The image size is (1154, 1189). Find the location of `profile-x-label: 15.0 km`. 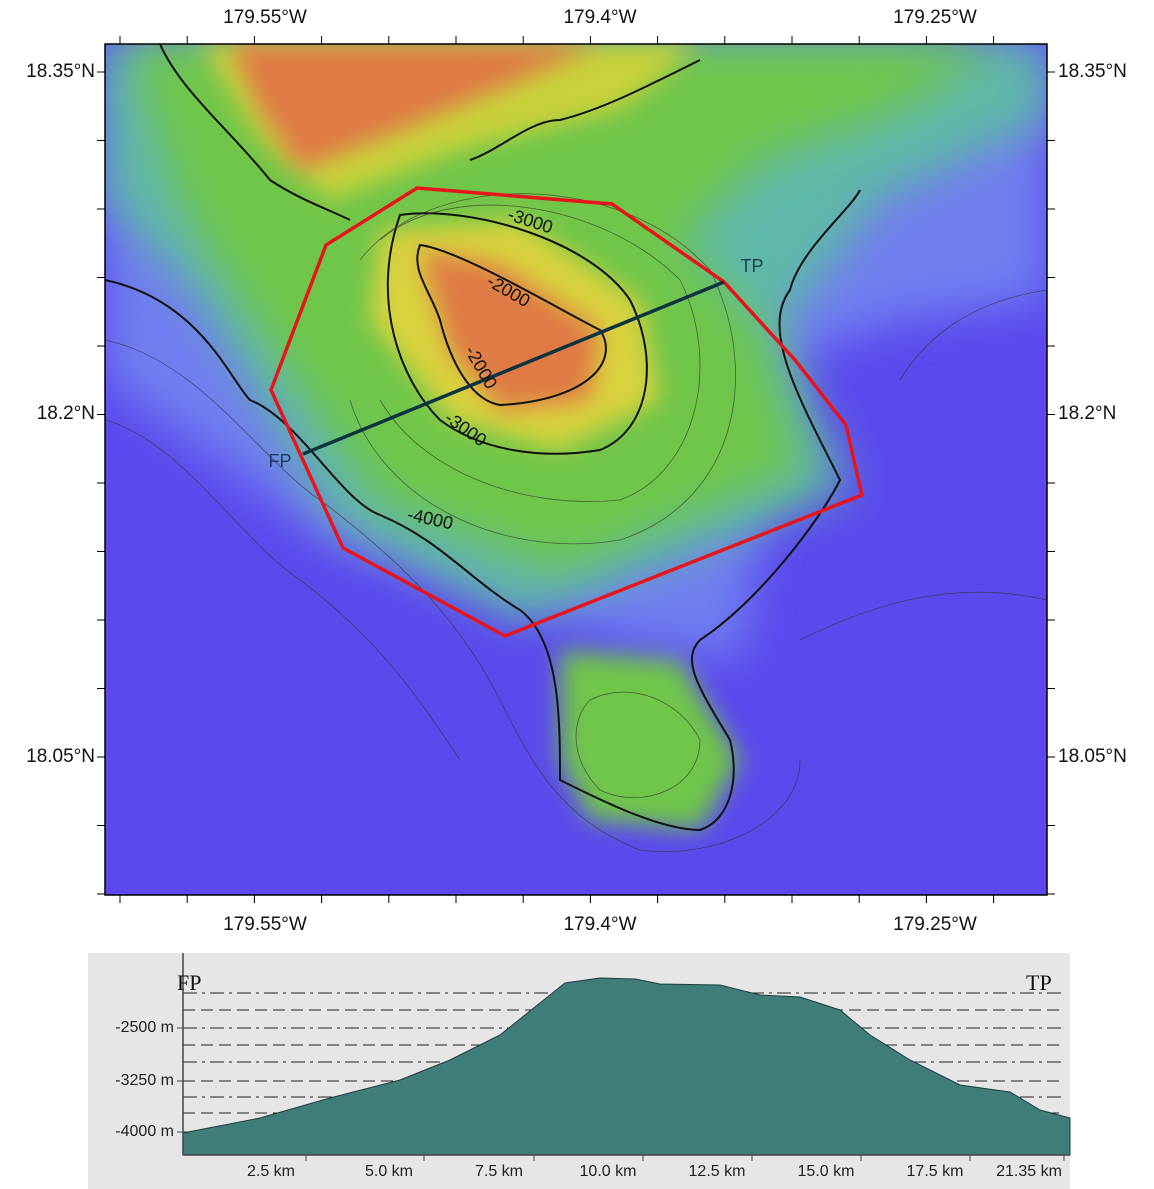

profile-x-label: 15.0 km is located at coordinates (826, 1171).